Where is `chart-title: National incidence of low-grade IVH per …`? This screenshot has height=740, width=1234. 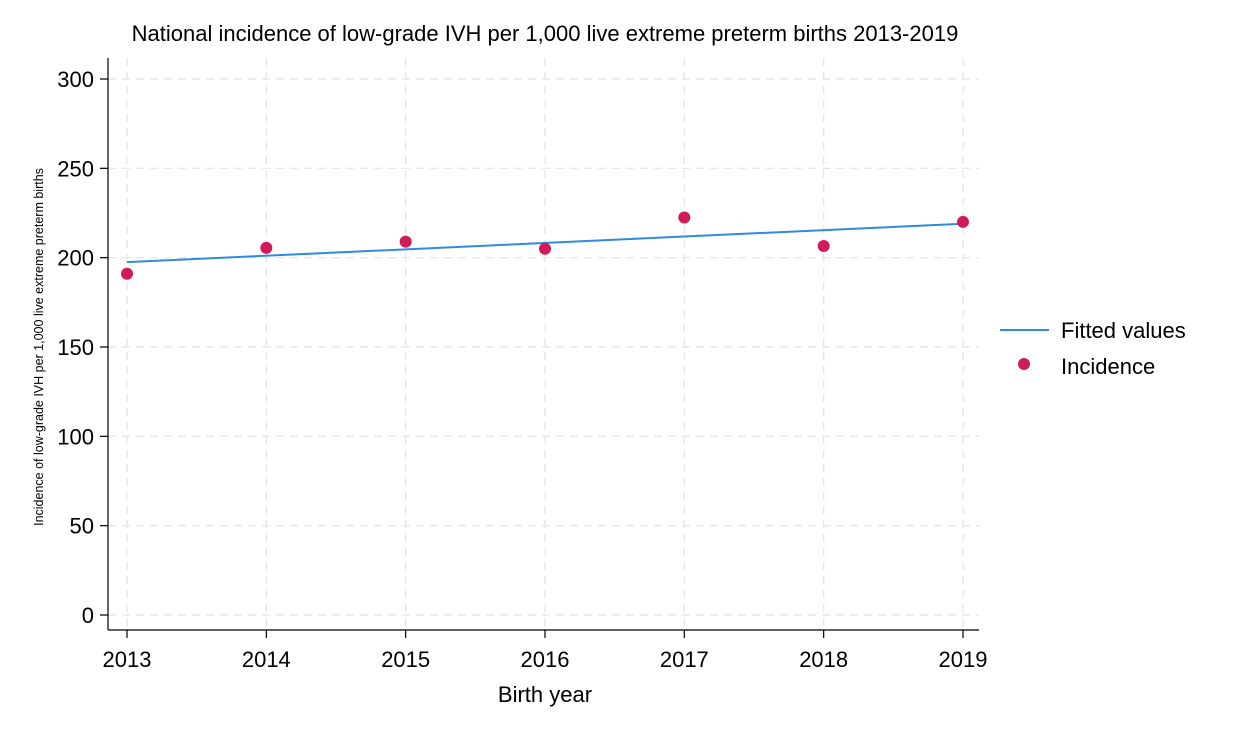
chart-title: National incidence of low-grade IVH per … is located at coordinates (545, 33).